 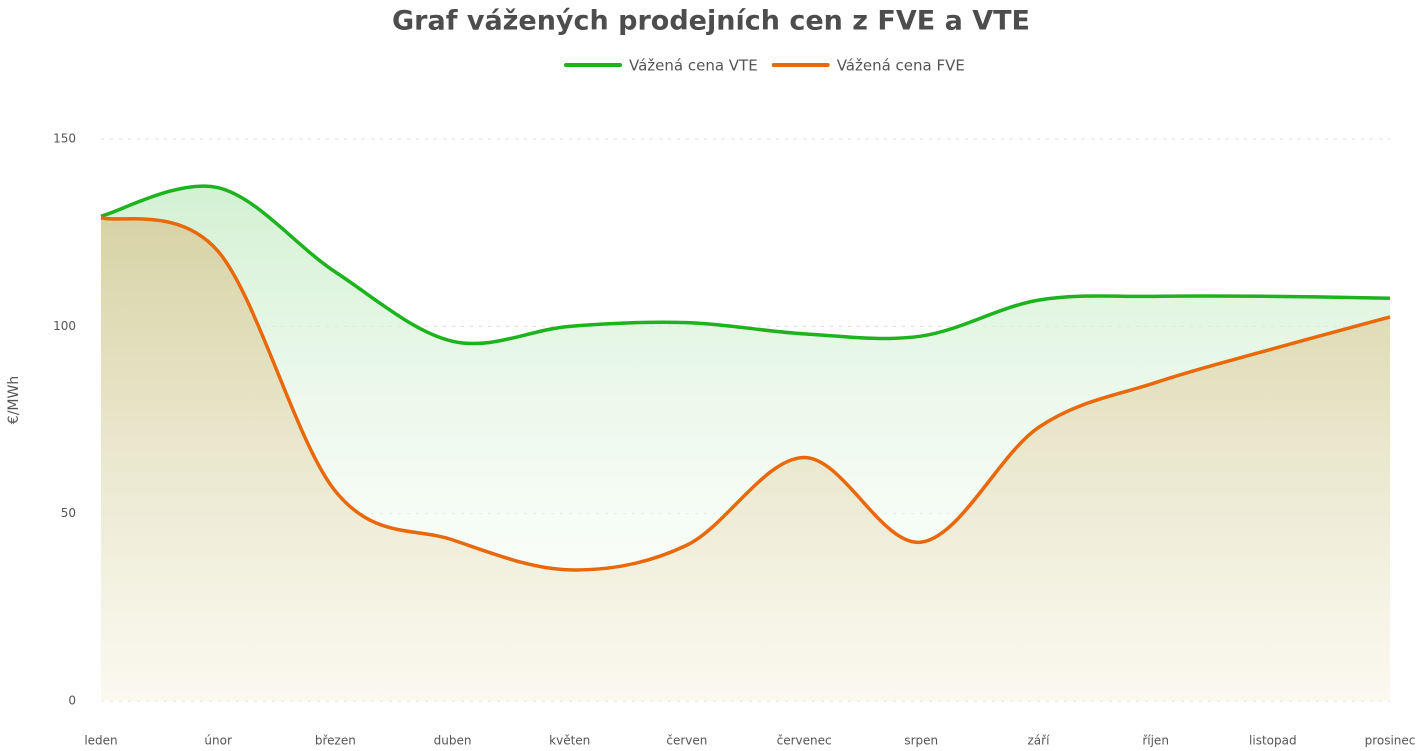 I want to click on y-tick-label: 50, so click(x=68, y=513).